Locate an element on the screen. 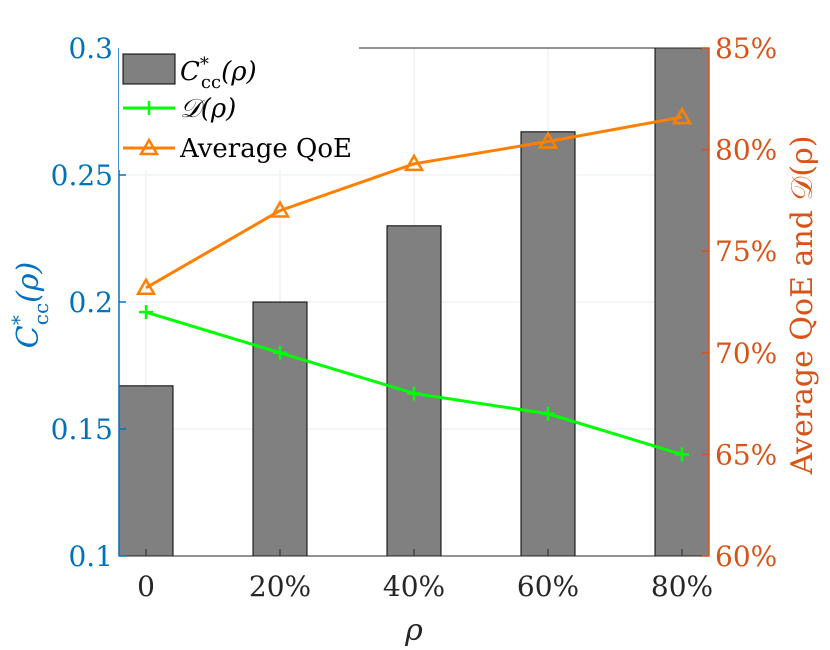 The height and width of the screenshot is (650, 830). left-tick-label: 0.3 is located at coordinates (90, 48).